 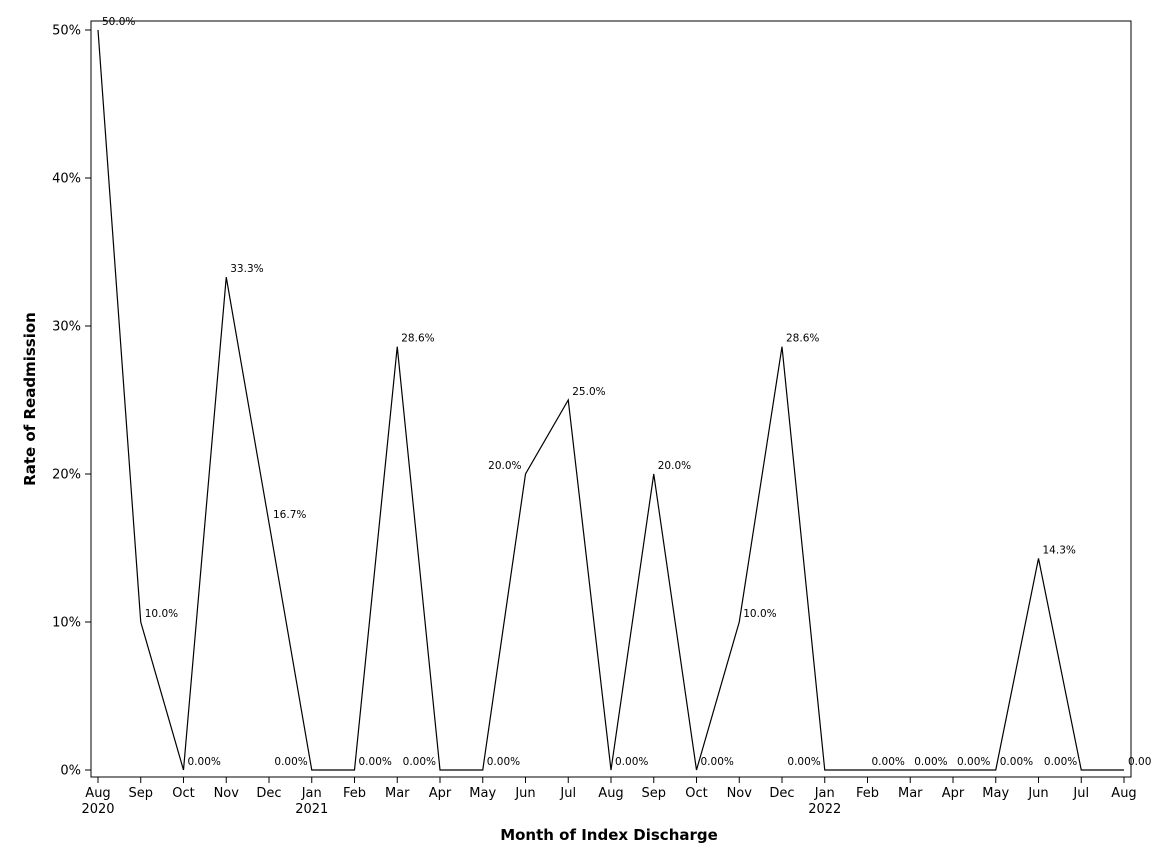 What do you see at coordinates (66, 327) in the screenshot?
I see `y-tick-label: 30%` at bounding box center [66, 327].